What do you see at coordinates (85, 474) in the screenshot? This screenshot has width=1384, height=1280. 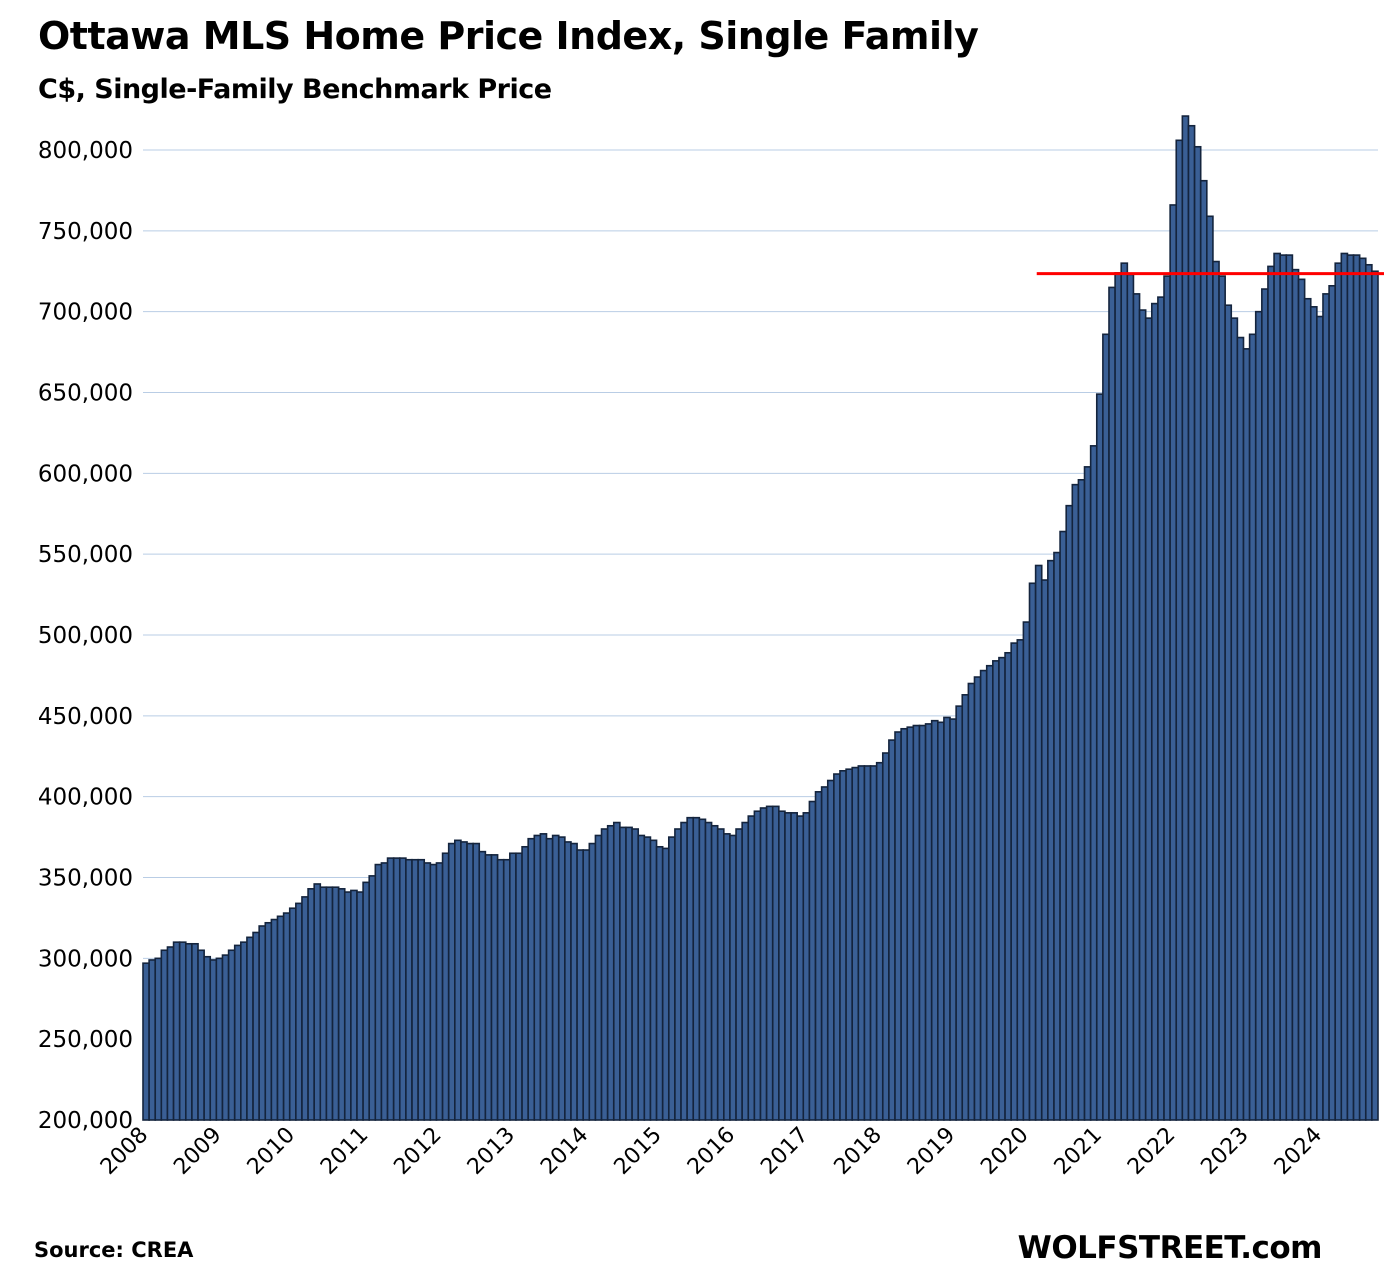 I see `y-tick-label: 600,000` at bounding box center [85, 474].